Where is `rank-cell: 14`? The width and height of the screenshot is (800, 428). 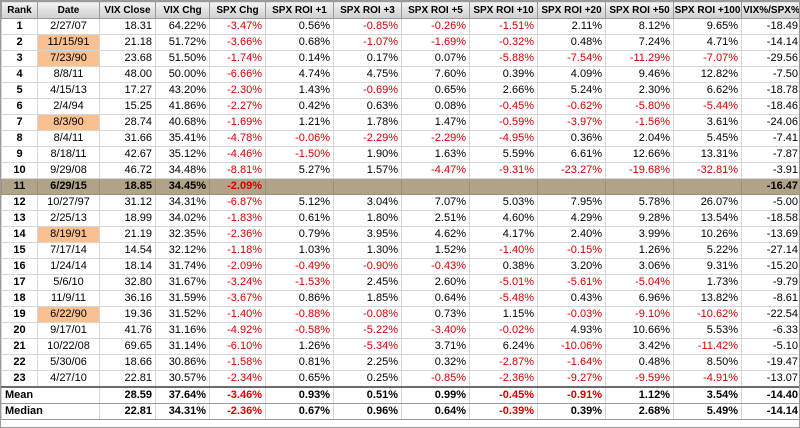
rank-cell: 14 is located at coordinates (19, 234).